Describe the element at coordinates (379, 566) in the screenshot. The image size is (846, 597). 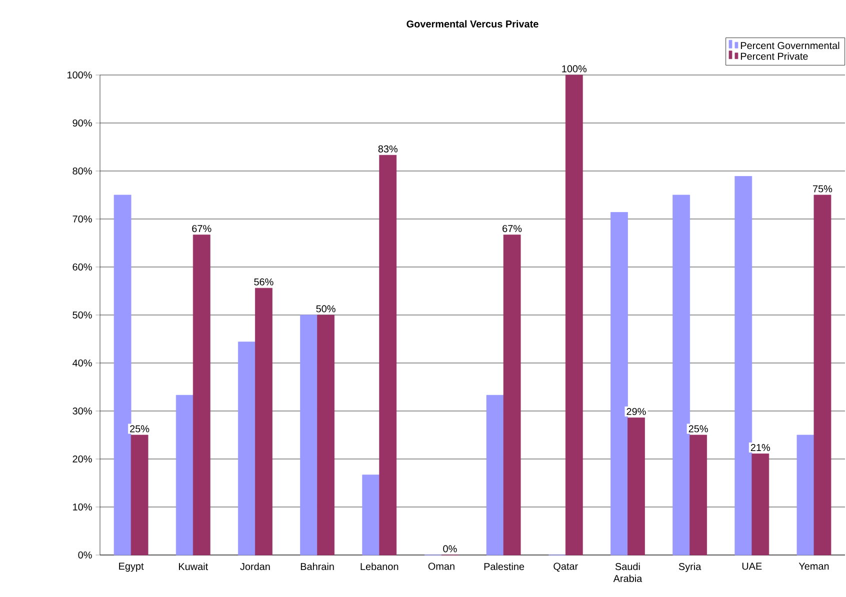
I see `x-tick-label: Lebanon` at that location.